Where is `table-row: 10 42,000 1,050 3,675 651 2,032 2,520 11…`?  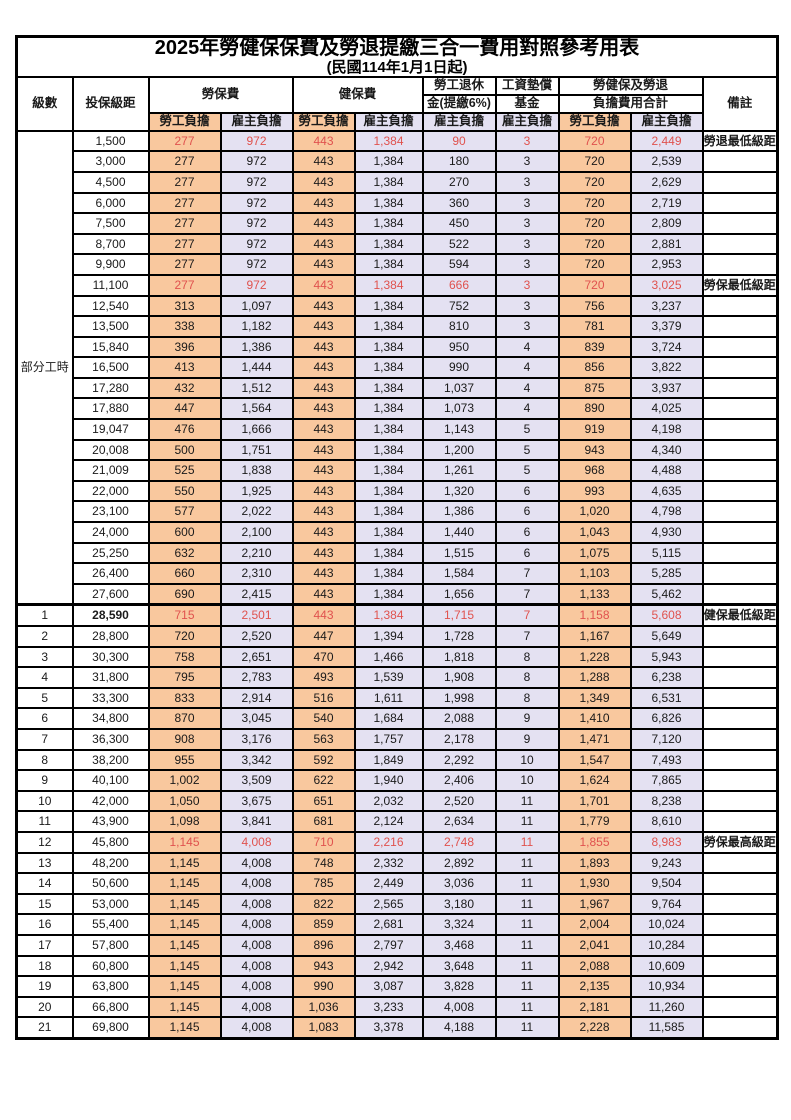 table-row: 10 42,000 1,050 3,675 651 2,032 2,520 11… is located at coordinates (397, 801).